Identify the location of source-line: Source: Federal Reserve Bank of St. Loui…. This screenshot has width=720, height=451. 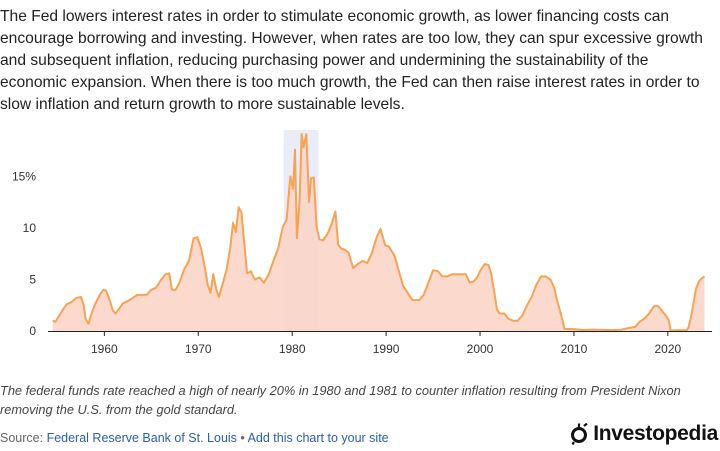
(194, 438).